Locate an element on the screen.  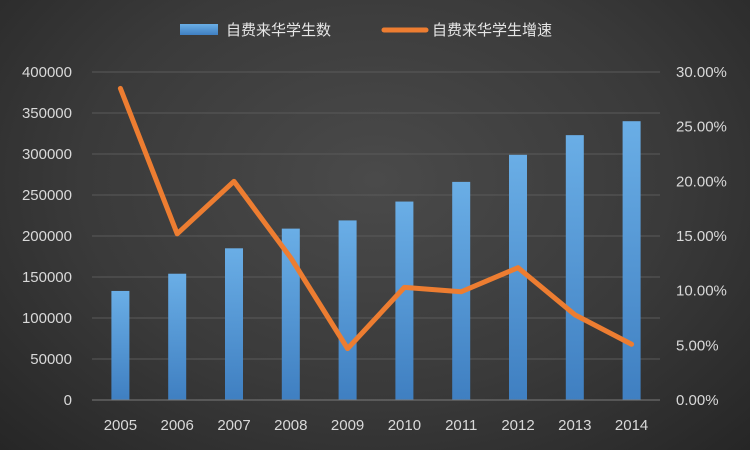
legend-bar-label: 自费来华学生数 is located at coordinates (278, 30).